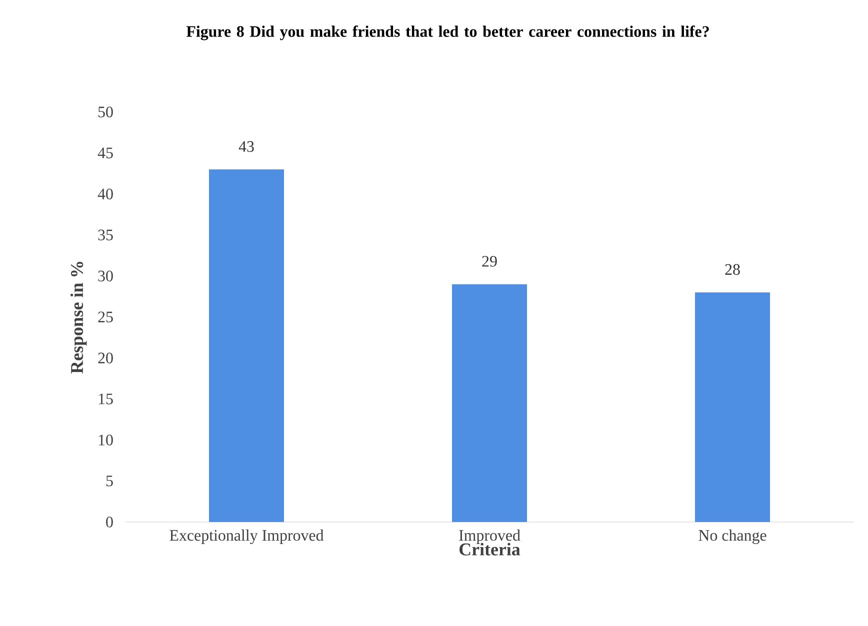 The width and height of the screenshot is (868, 626). I want to click on x-axis-title: Criteria, so click(490, 549).